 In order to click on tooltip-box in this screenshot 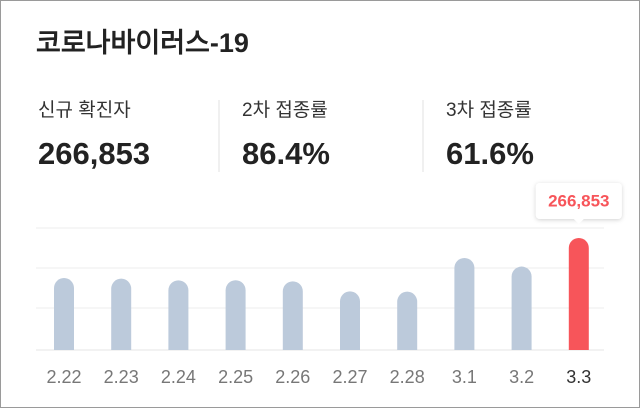, I will do `click(578, 201)`.